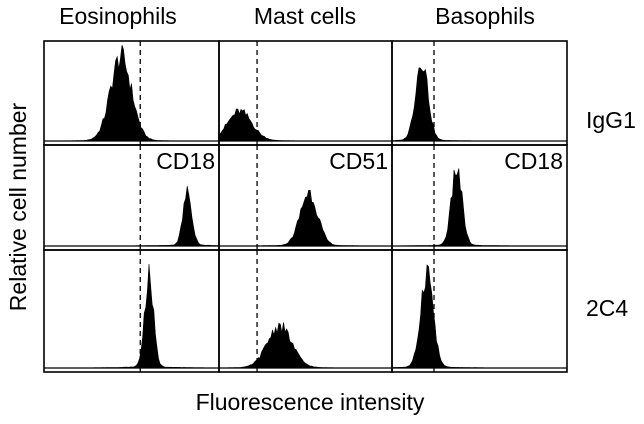  I want to click on histogram-r1-c1, so click(305, 218).